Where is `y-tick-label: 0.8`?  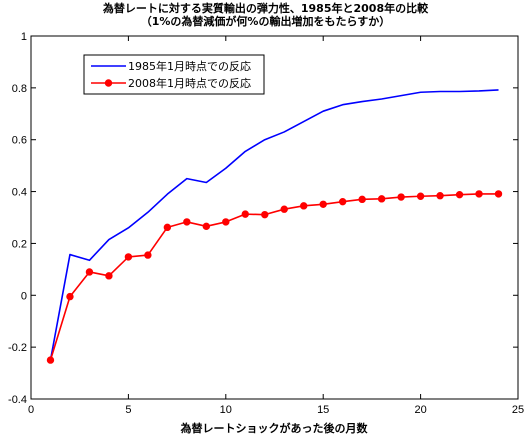 y-tick-label: 0.8 is located at coordinates (19, 89).